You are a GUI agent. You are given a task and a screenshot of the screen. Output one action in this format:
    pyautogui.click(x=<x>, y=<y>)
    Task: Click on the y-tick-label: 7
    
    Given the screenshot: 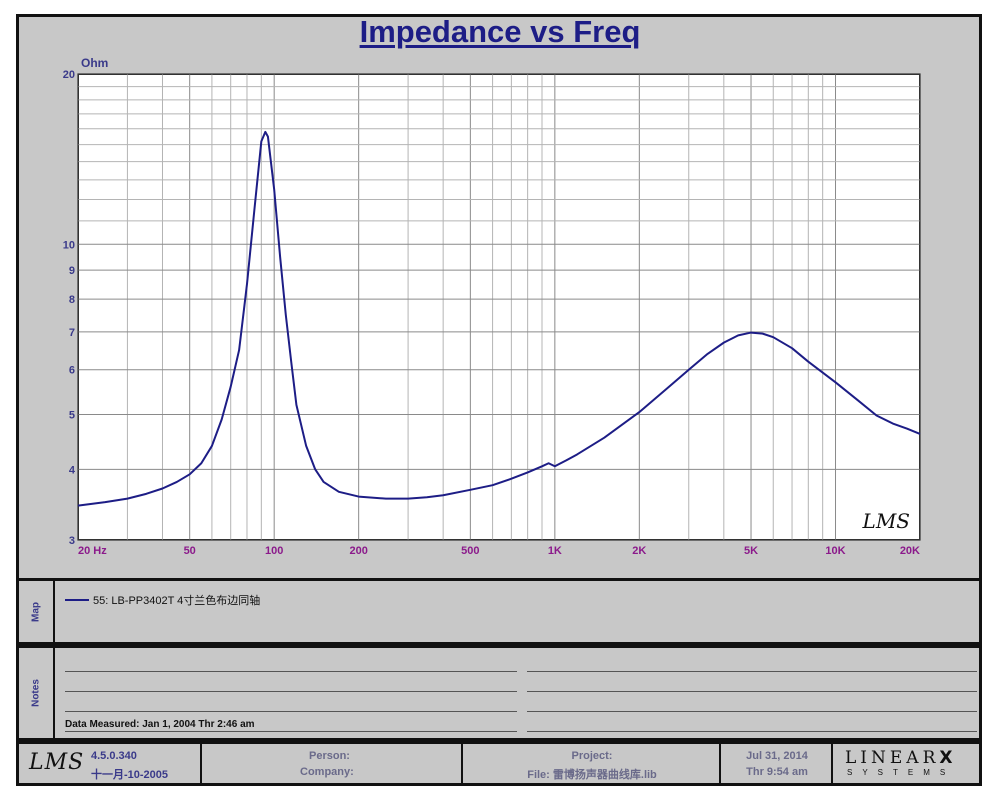 What is the action you would take?
    pyautogui.click(x=72, y=333)
    